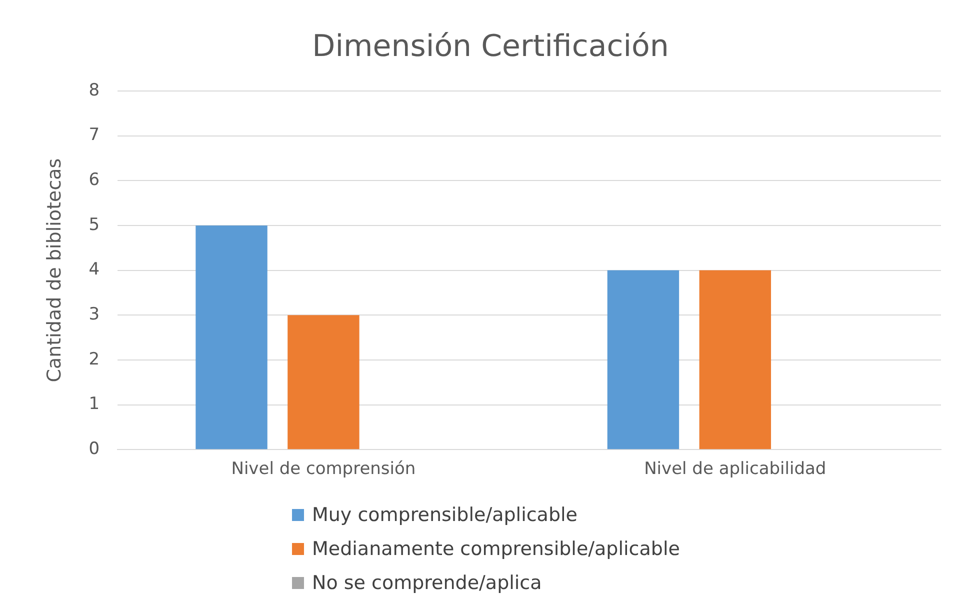 Image resolution: width=959 pixels, height=596 pixels. Describe the element at coordinates (94, 314) in the screenshot. I see `y-tick-label: 3` at that location.